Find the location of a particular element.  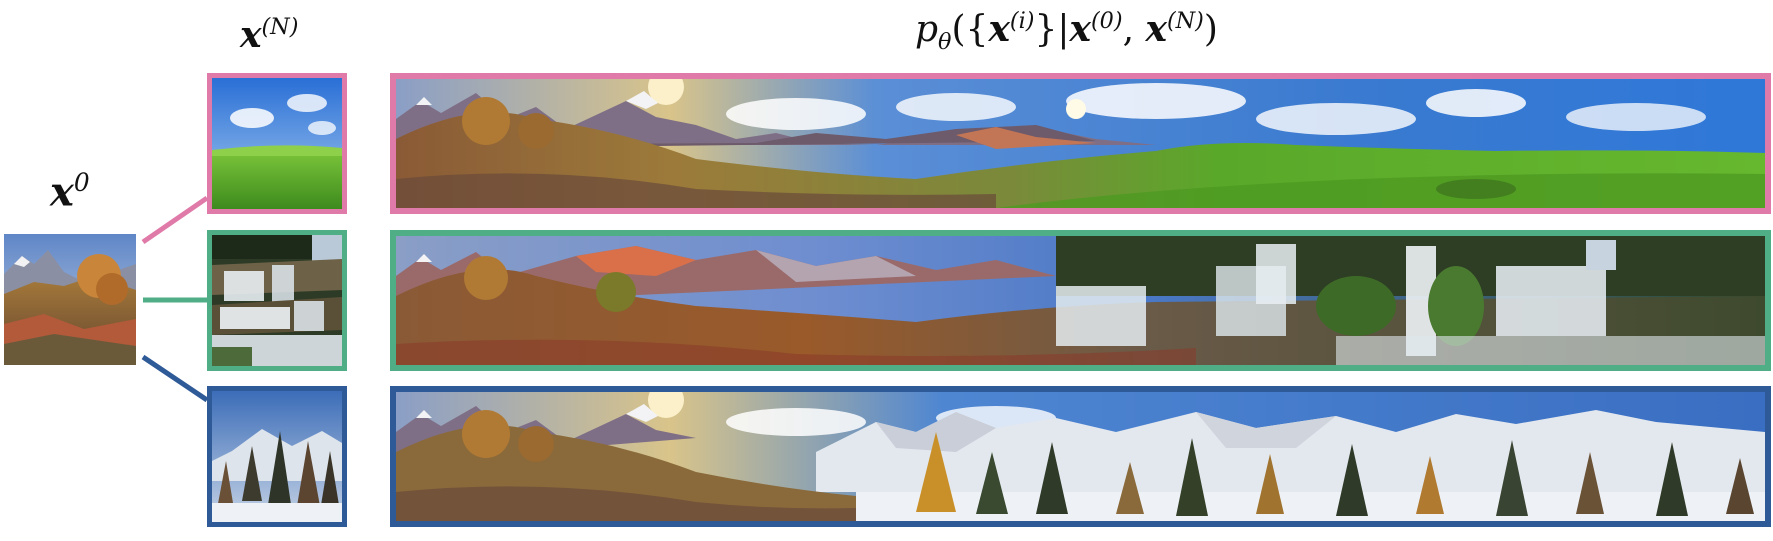

x0-label: x0 is located at coordinates (70, 191).